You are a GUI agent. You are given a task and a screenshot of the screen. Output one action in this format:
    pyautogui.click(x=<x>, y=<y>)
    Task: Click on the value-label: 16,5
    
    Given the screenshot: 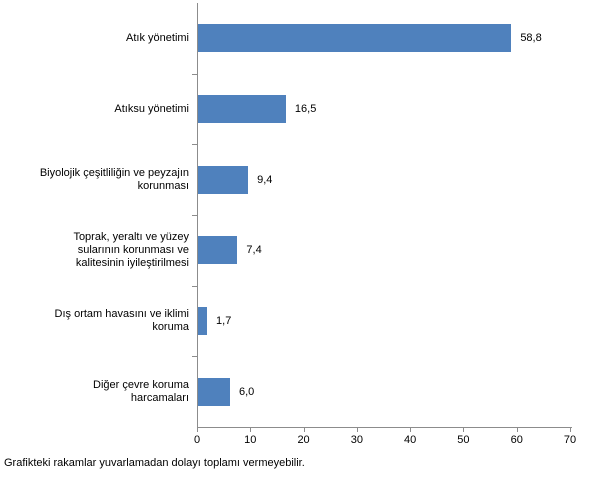 What is the action you would take?
    pyautogui.click(x=305, y=109)
    